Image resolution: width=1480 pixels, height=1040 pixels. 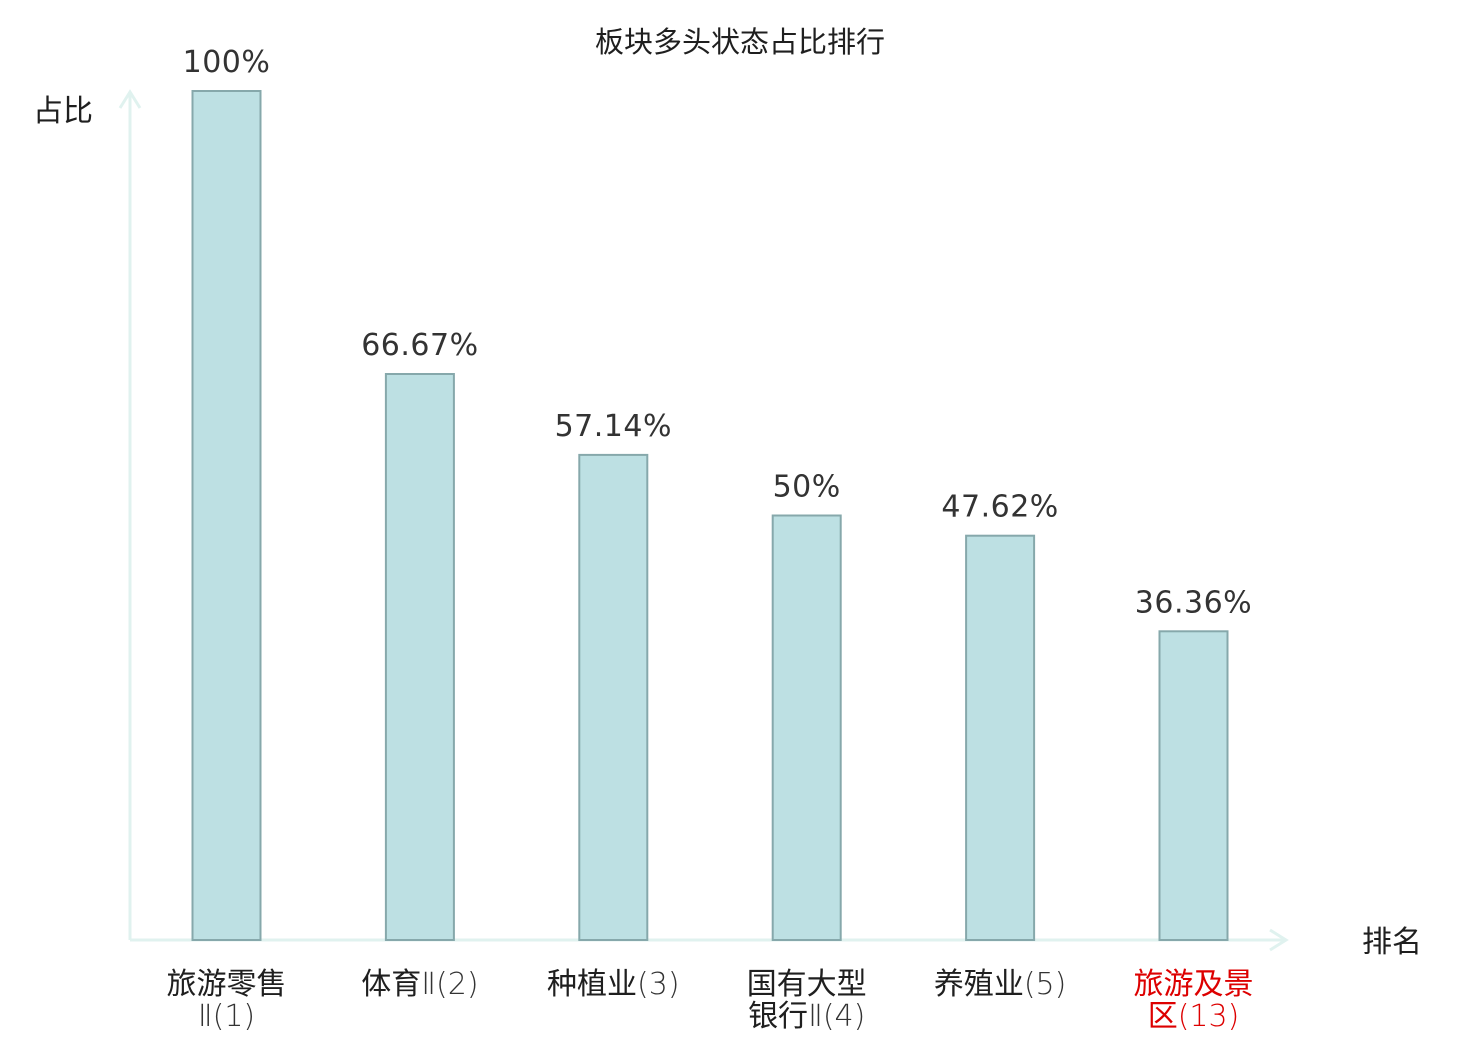 I want to click on x-tick-label: Ⅱ(1), so click(x=226, y=1016).